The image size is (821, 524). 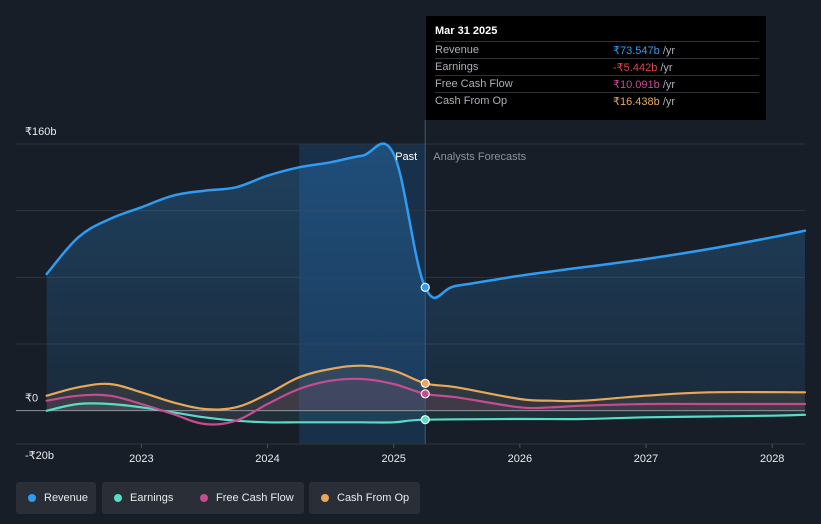 I want to click on x-tick-label: 2026, so click(x=520, y=459).